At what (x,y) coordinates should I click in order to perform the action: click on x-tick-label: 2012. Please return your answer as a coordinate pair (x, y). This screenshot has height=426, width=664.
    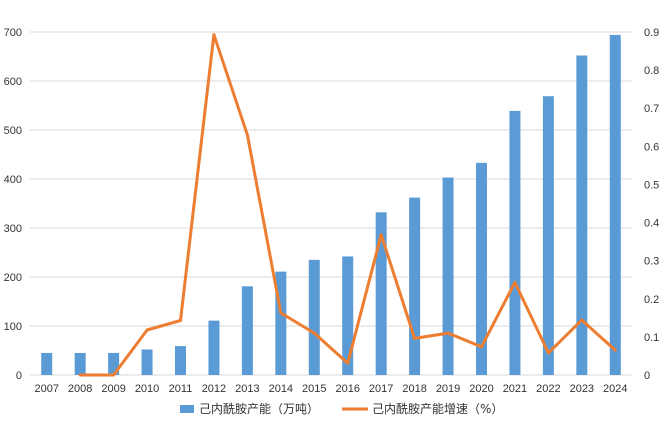
    Looking at the image, I should click on (214, 389).